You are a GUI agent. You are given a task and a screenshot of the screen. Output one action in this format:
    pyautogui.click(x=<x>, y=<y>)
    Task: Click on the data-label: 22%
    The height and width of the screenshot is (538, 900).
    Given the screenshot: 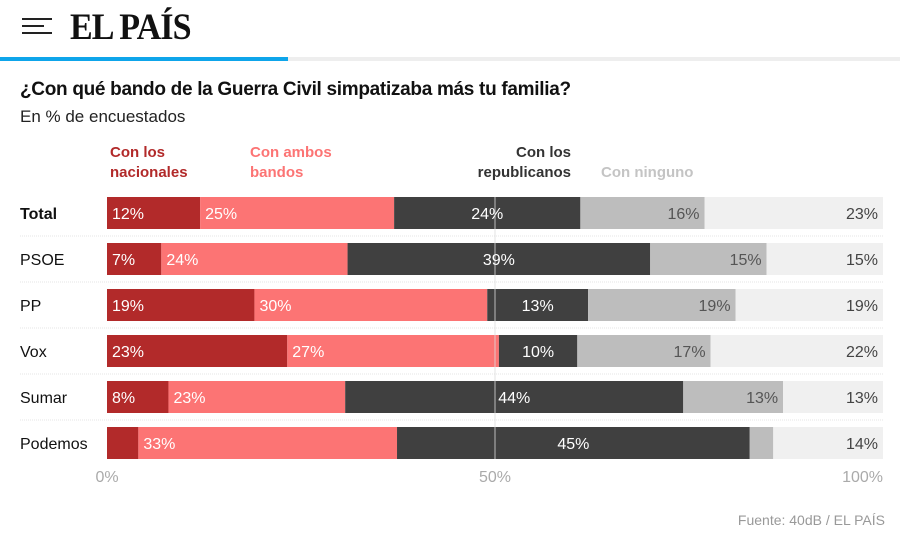 What is the action you would take?
    pyautogui.click(x=862, y=352)
    